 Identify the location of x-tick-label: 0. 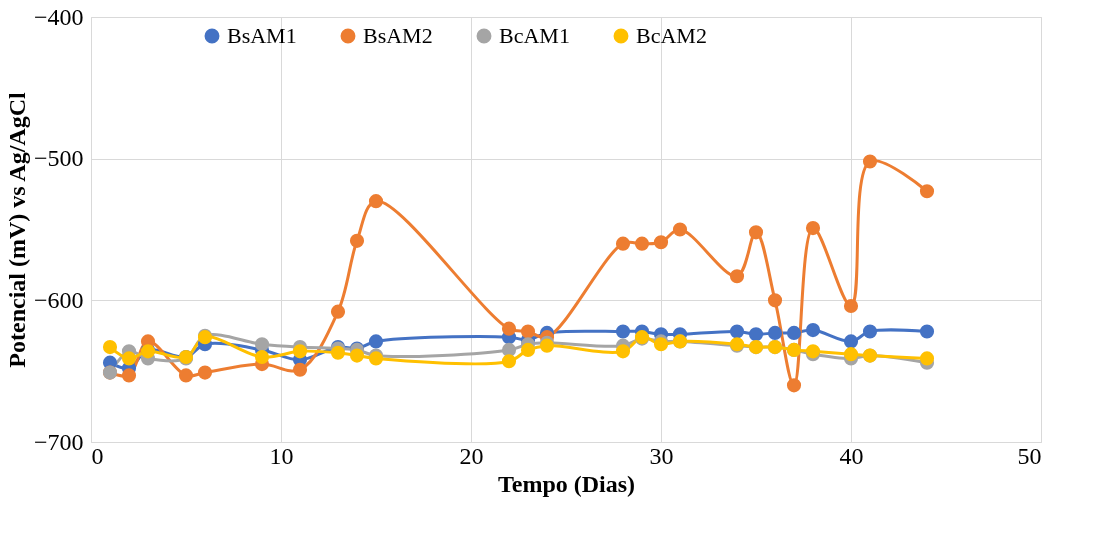
(97, 455).